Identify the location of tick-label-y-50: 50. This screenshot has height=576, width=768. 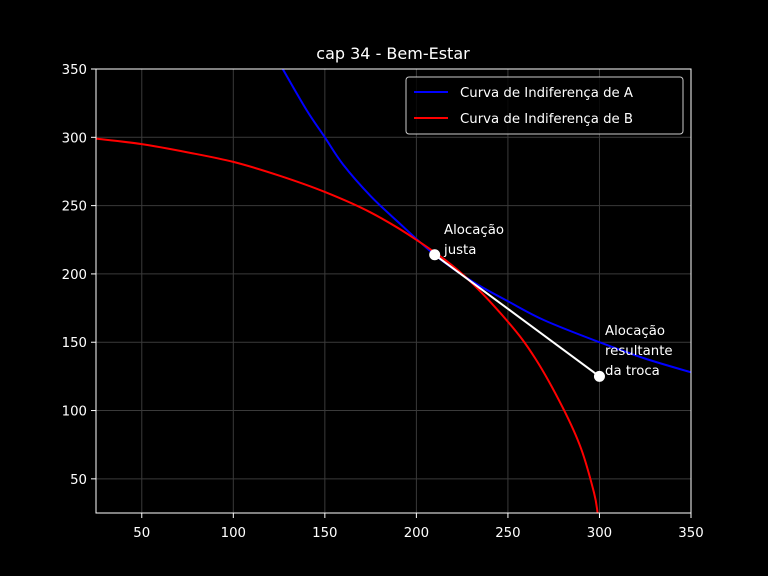
(78, 480).